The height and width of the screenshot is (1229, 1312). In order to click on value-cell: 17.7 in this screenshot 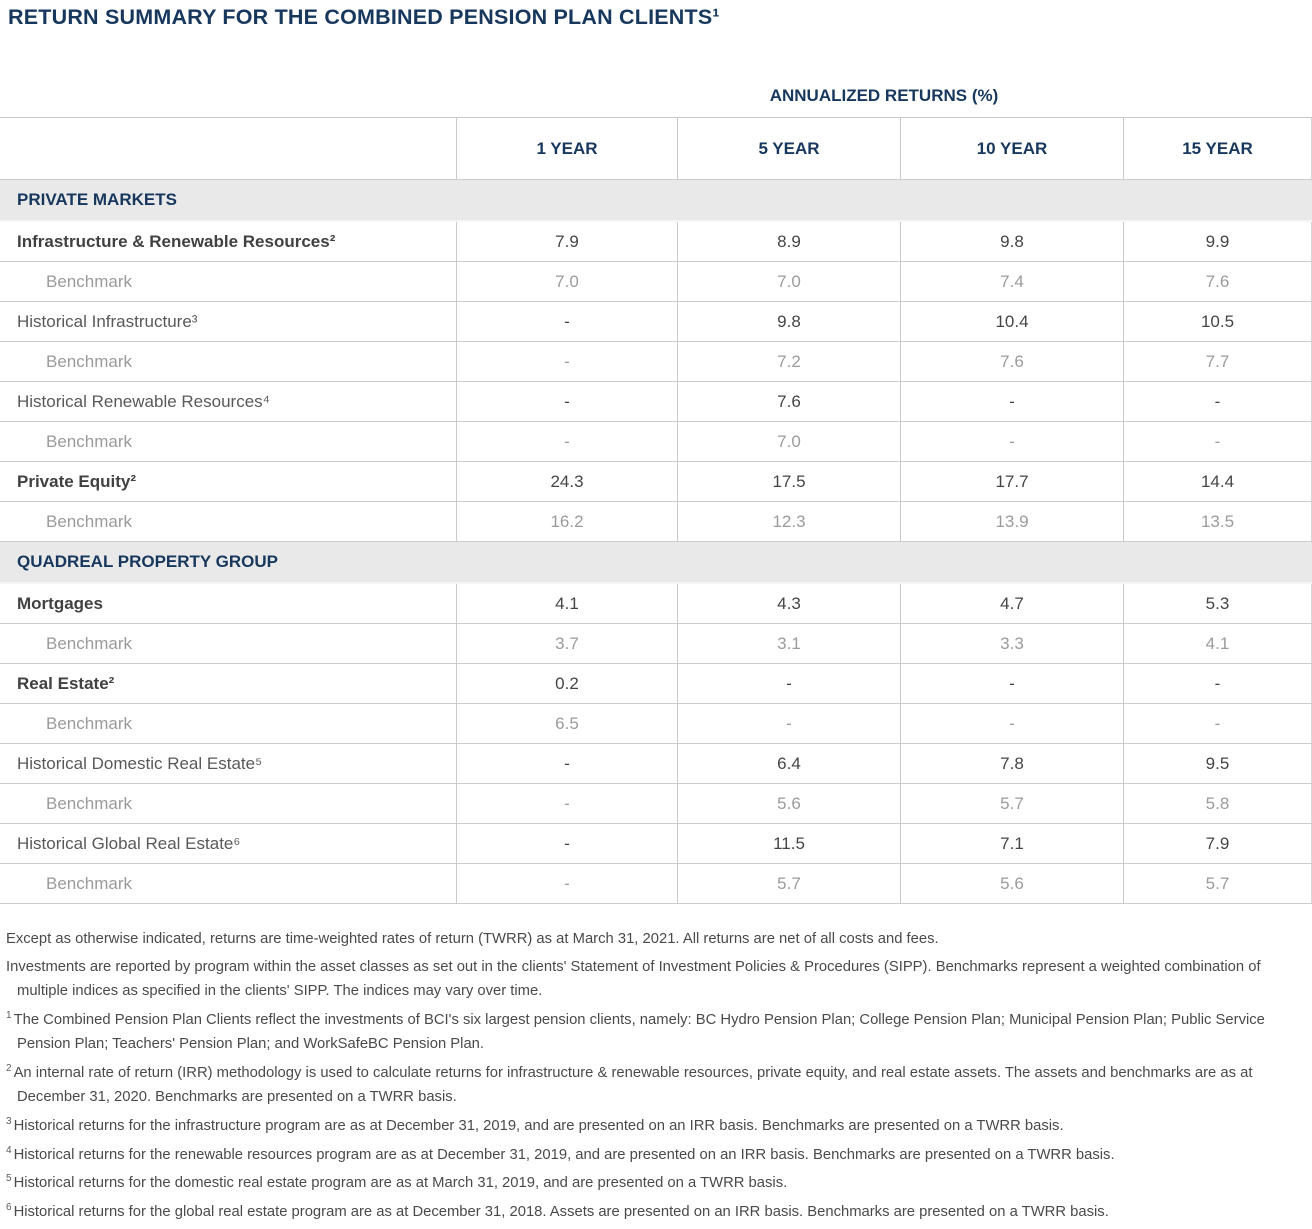, I will do `click(1011, 481)`.